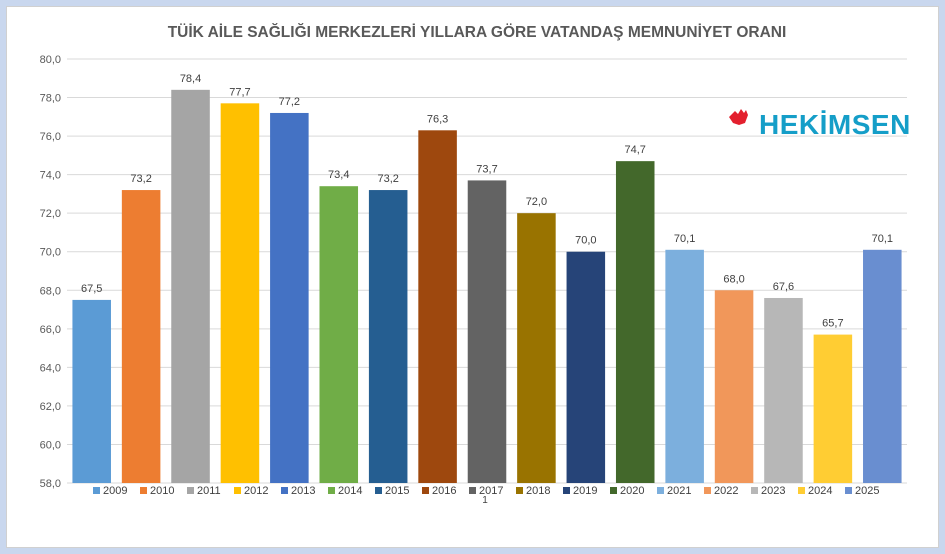 Image resolution: width=945 pixels, height=554 pixels. Describe the element at coordinates (378, 490) in the screenshot. I see `legend-swatch-2015` at that location.